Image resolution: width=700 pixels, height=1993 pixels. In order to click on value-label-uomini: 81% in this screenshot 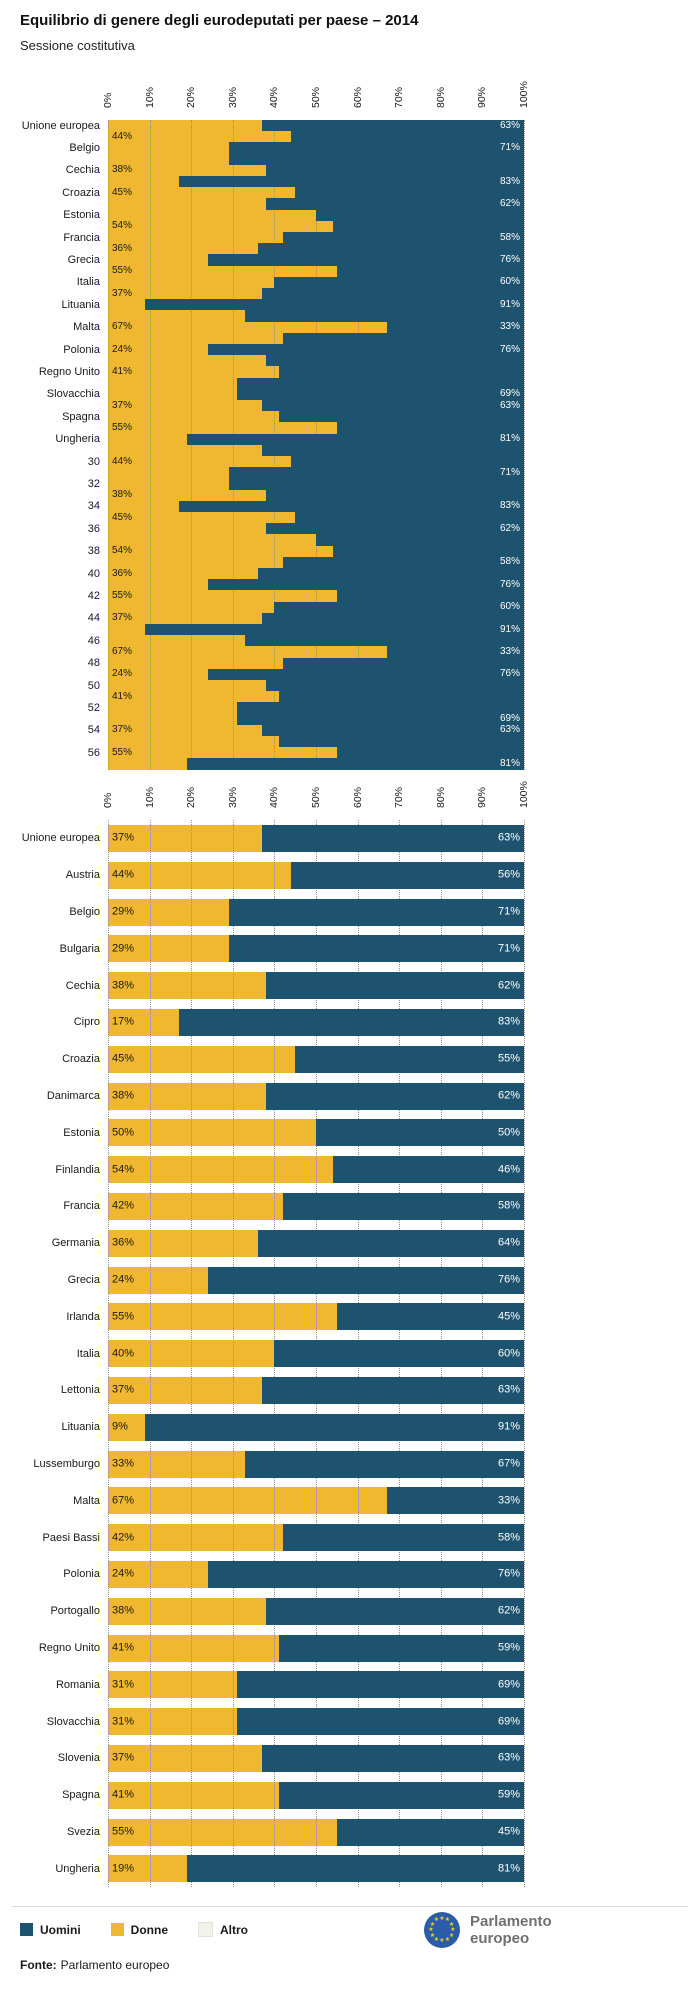, I will do `click(509, 439)`.